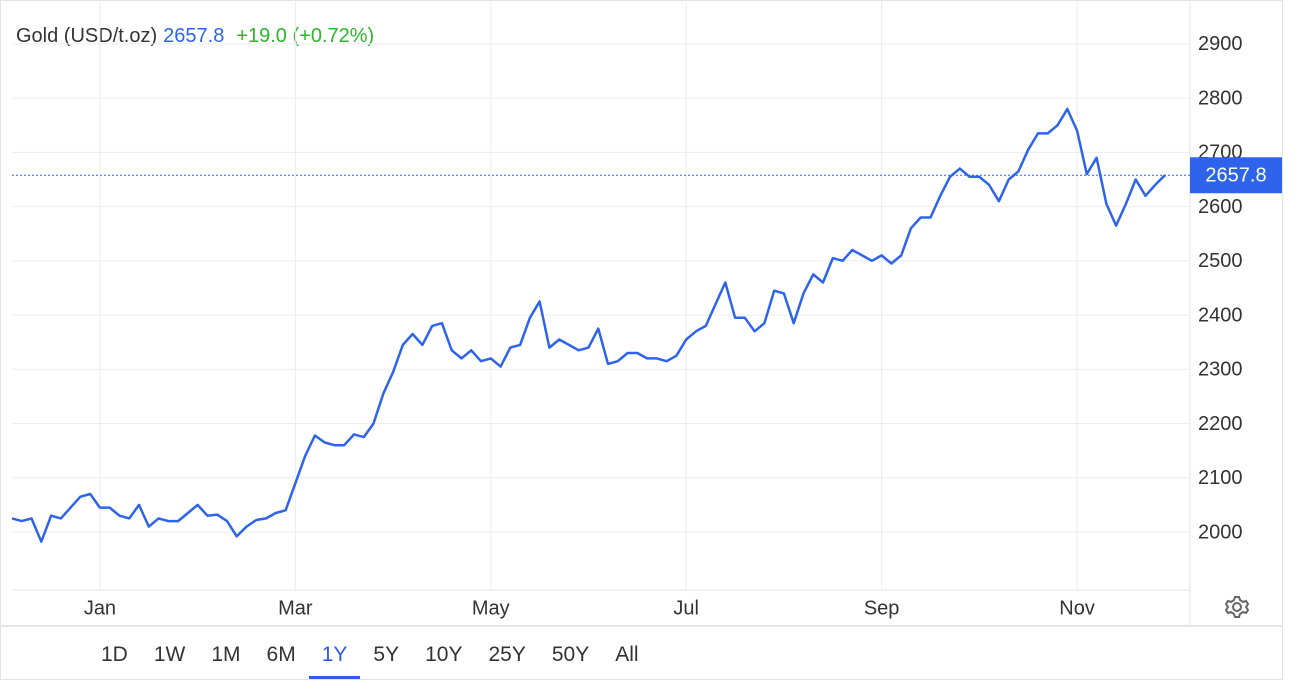 This screenshot has height=694, width=1299. What do you see at coordinates (281, 654) in the screenshot?
I see `range-button: 6M` at bounding box center [281, 654].